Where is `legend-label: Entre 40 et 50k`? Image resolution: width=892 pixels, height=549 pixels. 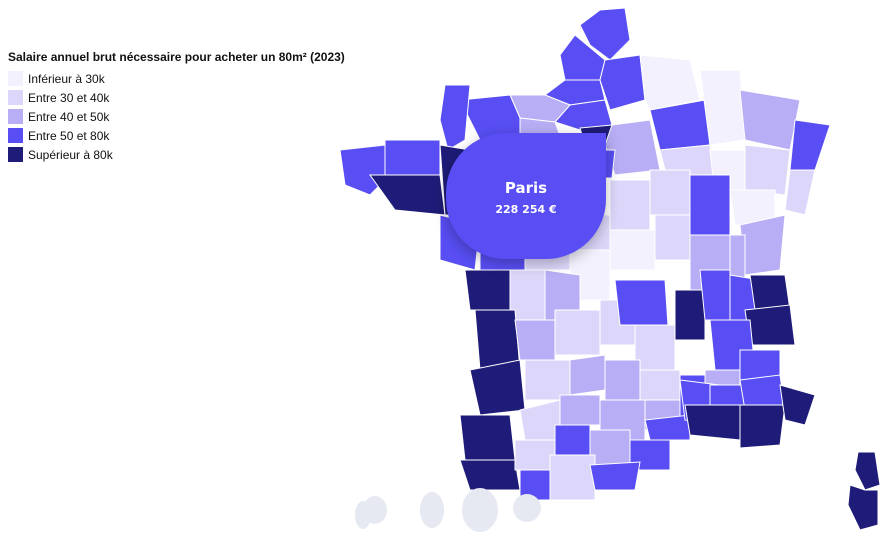 legend-label: Entre 40 et 50k is located at coordinates (69, 116).